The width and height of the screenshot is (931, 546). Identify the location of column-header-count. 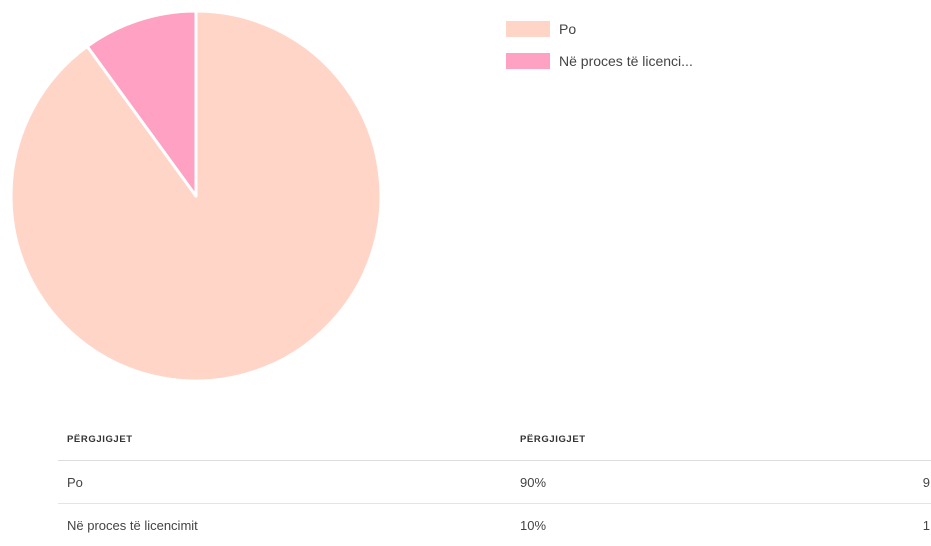
(890, 439).